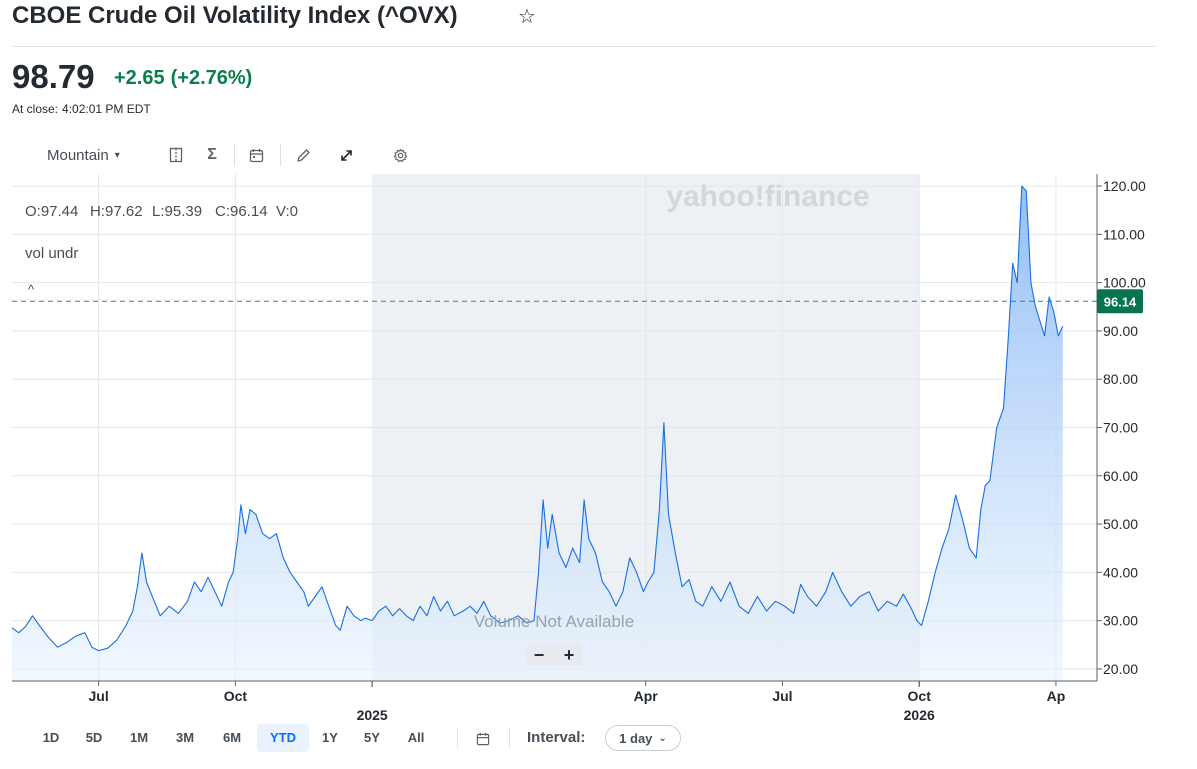  Describe the element at coordinates (1120, 476) in the screenshot. I see `y-tick-label: 60.00` at that location.